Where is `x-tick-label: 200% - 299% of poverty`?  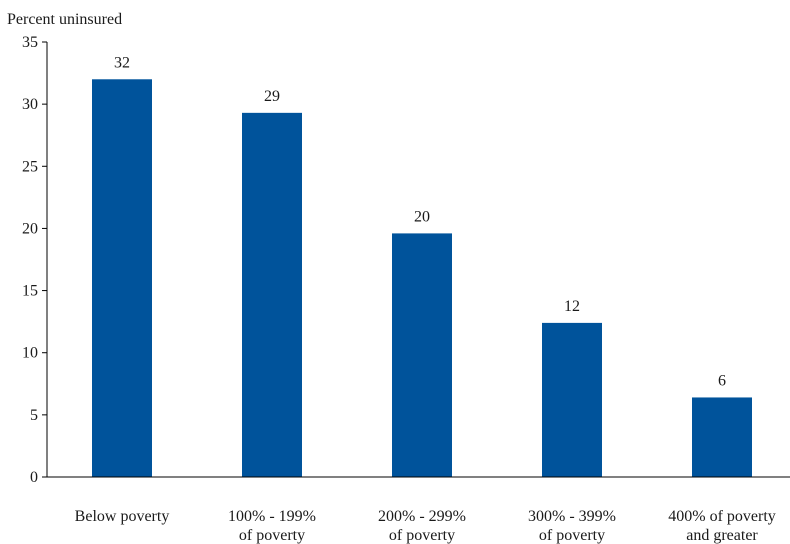
x-tick-label: 200% - 299% of poverty is located at coordinates (422, 526).